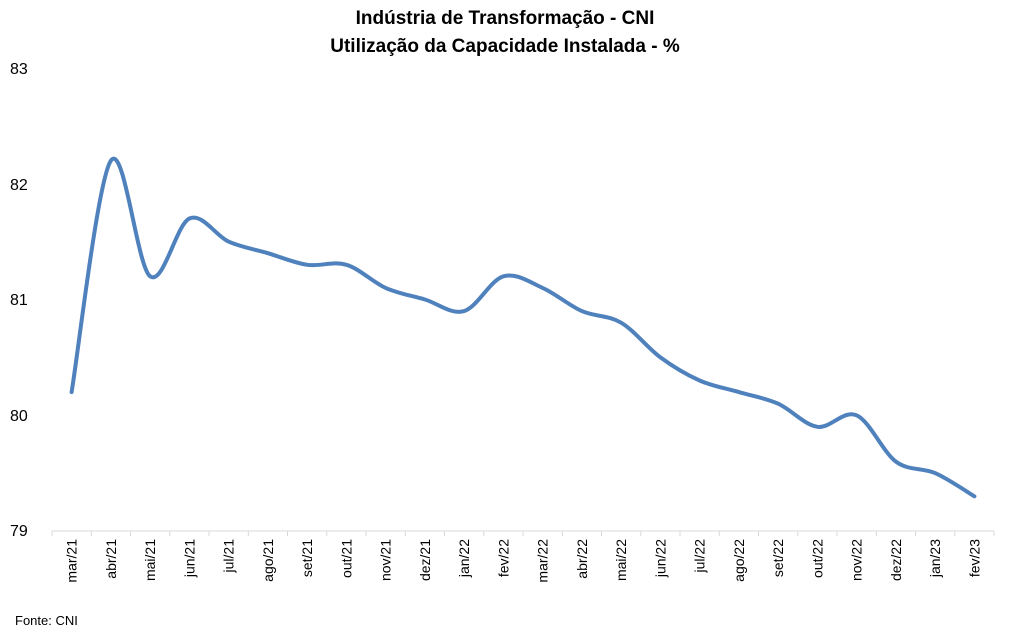  Describe the element at coordinates (974, 558) in the screenshot. I see `x-tick-label: fev/23` at that location.